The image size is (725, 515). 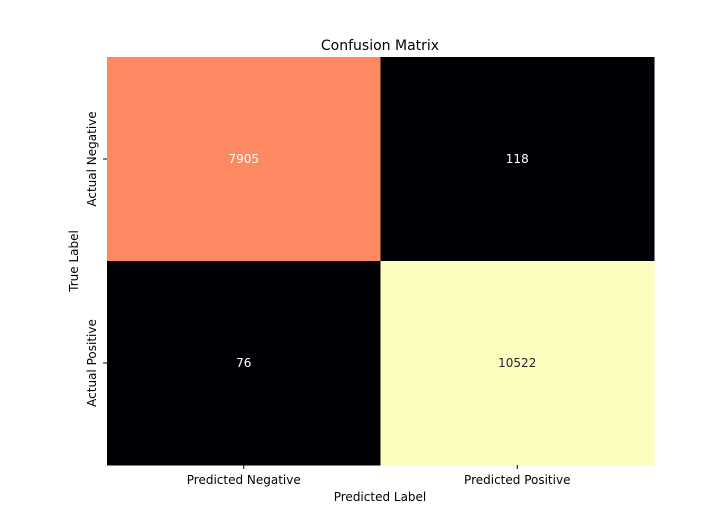 What do you see at coordinates (380, 46) in the screenshot?
I see `chart-title: Confusion Matrix` at bounding box center [380, 46].